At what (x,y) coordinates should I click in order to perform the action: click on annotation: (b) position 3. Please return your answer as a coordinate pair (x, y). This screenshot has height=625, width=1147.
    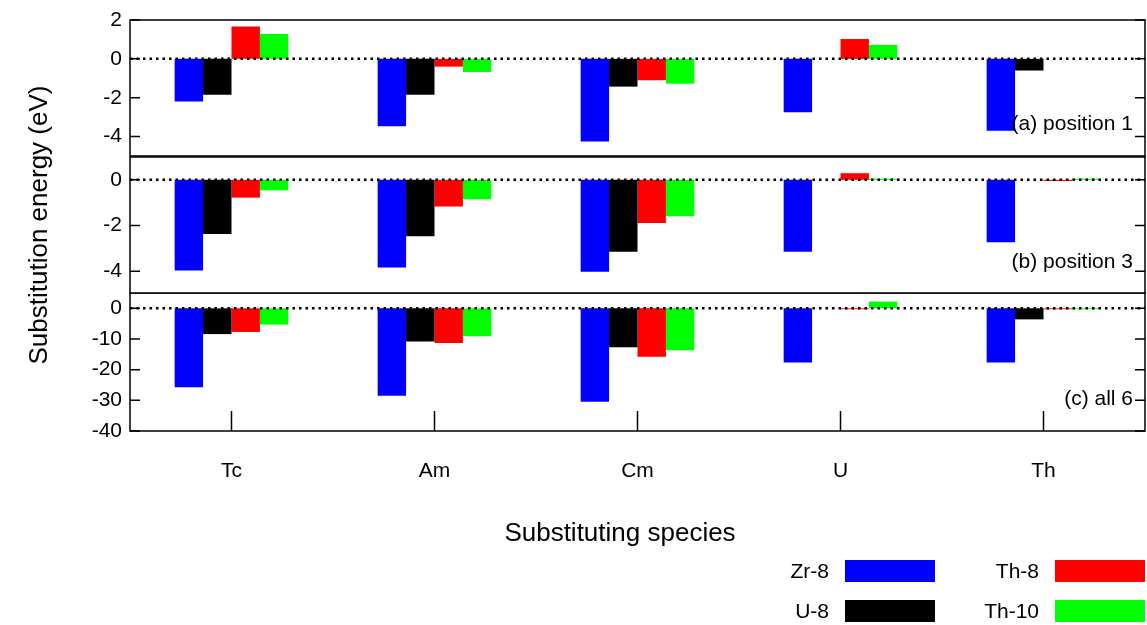
    Looking at the image, I should click on (1072, 260).